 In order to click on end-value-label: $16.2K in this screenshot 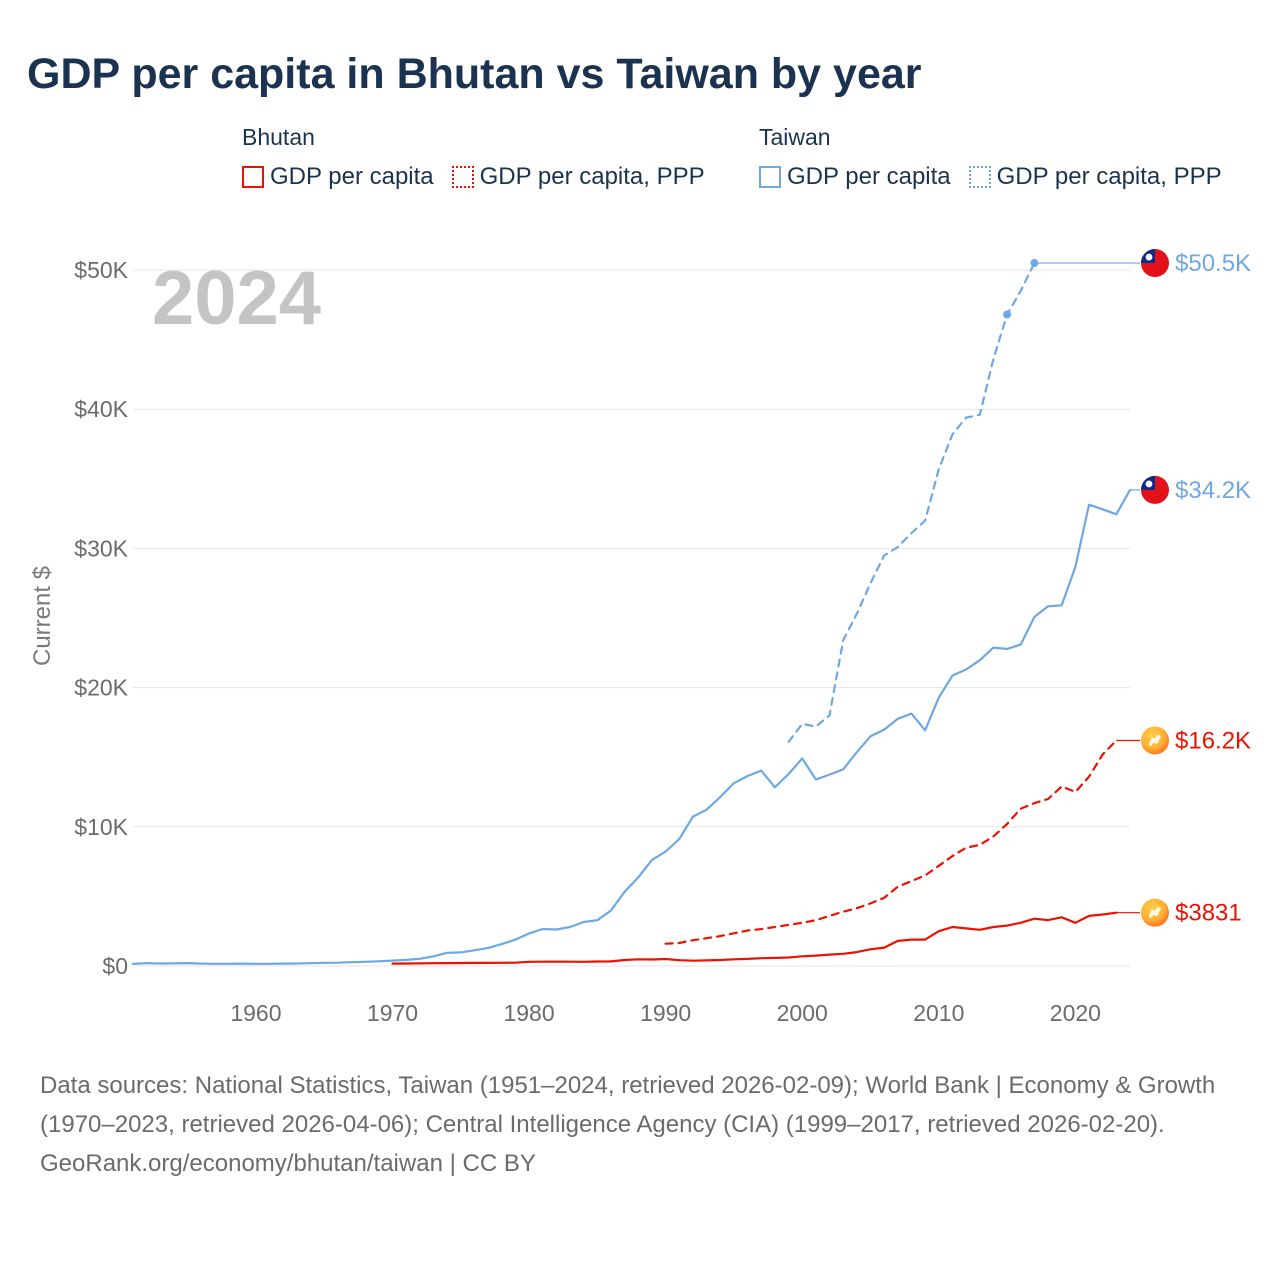, I will do `click(1213, 740)`.